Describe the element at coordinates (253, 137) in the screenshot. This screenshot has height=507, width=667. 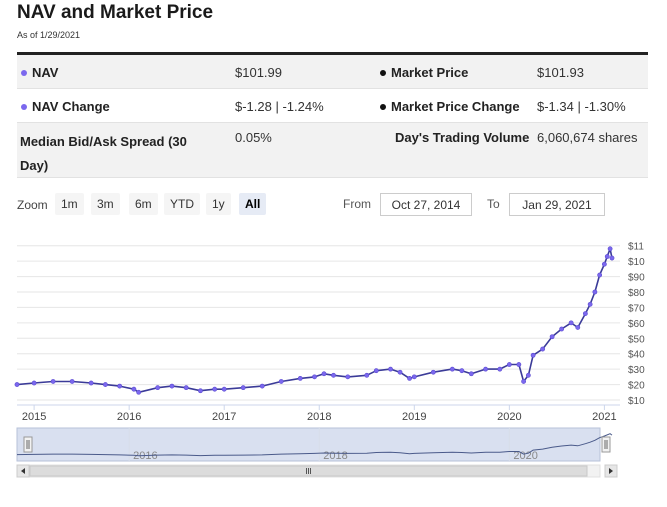
I see `spread-value: 0.05%` at that location.